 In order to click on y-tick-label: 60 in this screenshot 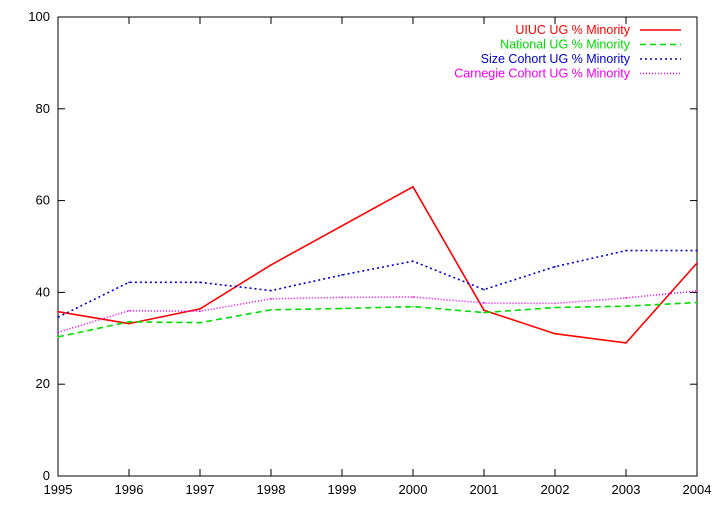, I will do `click(43, 200)`.